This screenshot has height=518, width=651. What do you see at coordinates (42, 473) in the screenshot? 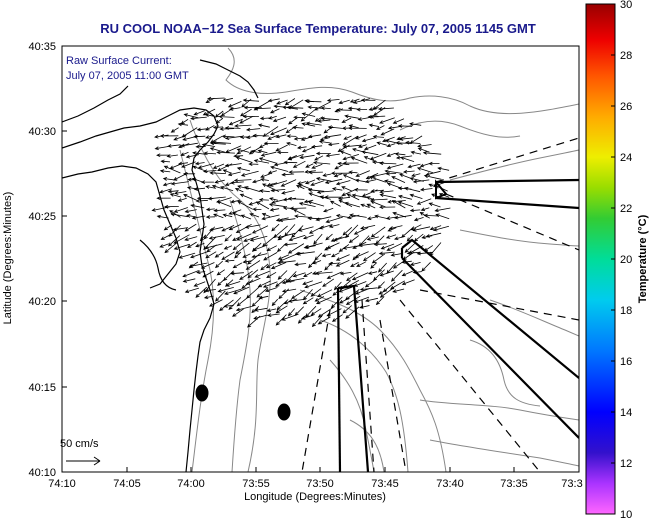
I see `y-tick-label: 40:10` at bounding box center [42, 473].